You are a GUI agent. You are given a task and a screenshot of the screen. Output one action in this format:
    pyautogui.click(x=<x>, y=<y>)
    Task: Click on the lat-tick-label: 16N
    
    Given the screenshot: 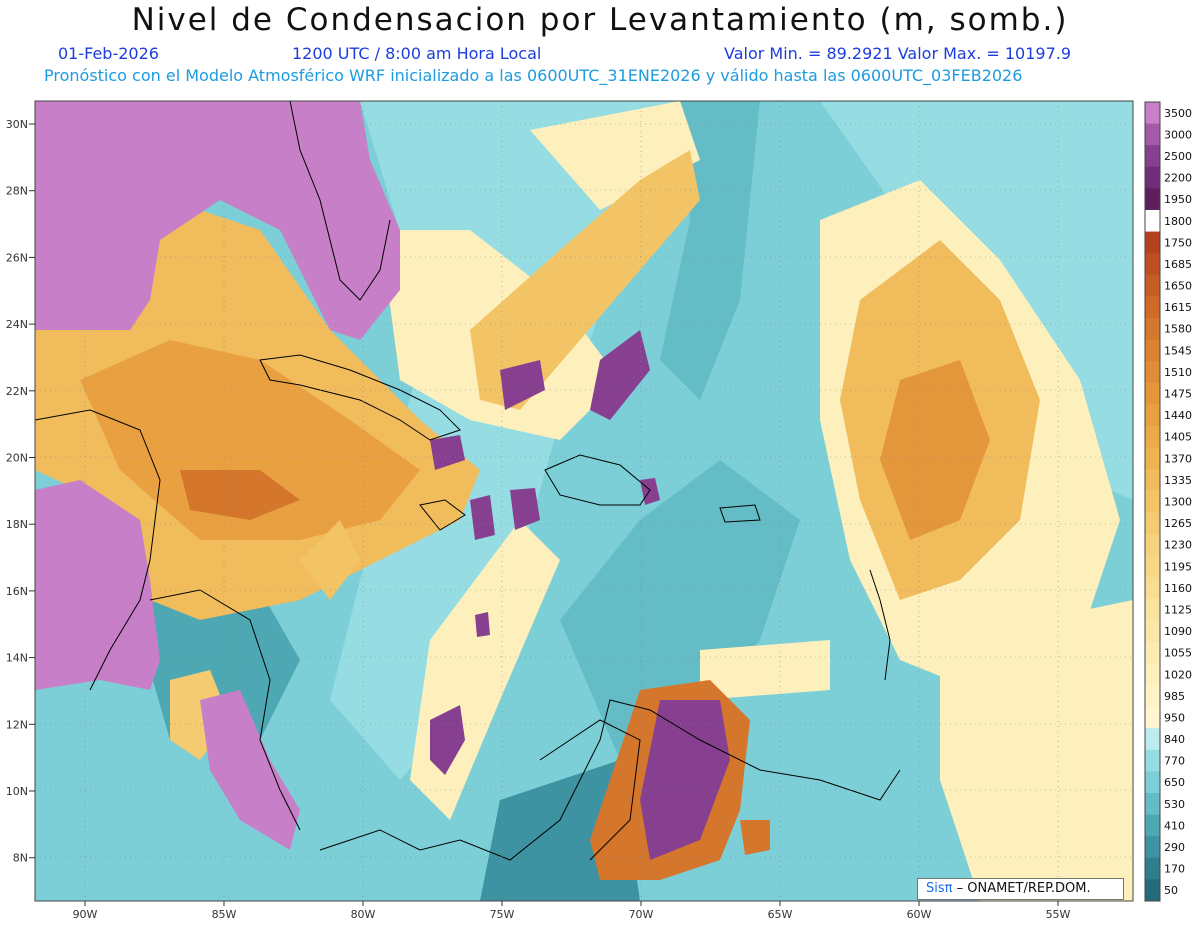 What is the action you would take?
    pyautogui.click(x=17, y=591)
    